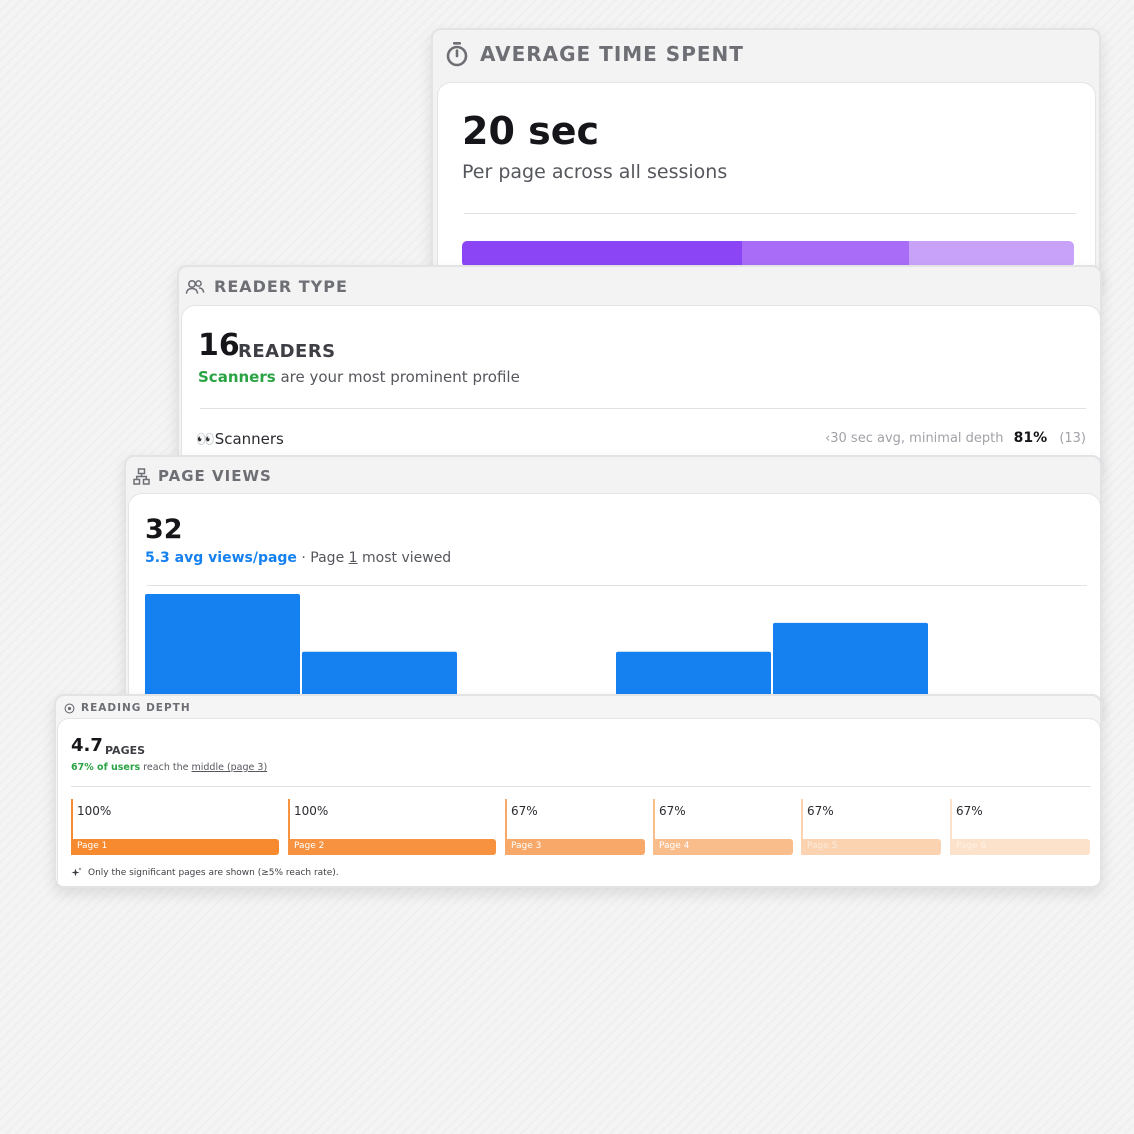 This screenshot has height=1134, width=1134. Describe the element at coordinates (195, 286) in the screenshot. I see `users-icon` at that location.